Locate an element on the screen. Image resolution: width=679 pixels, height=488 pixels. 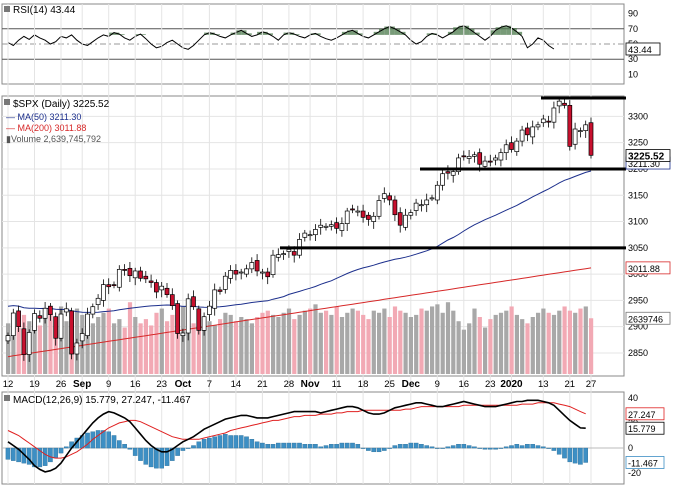
price-y-tick-label: 3050 is located at coordinates (638, 248).